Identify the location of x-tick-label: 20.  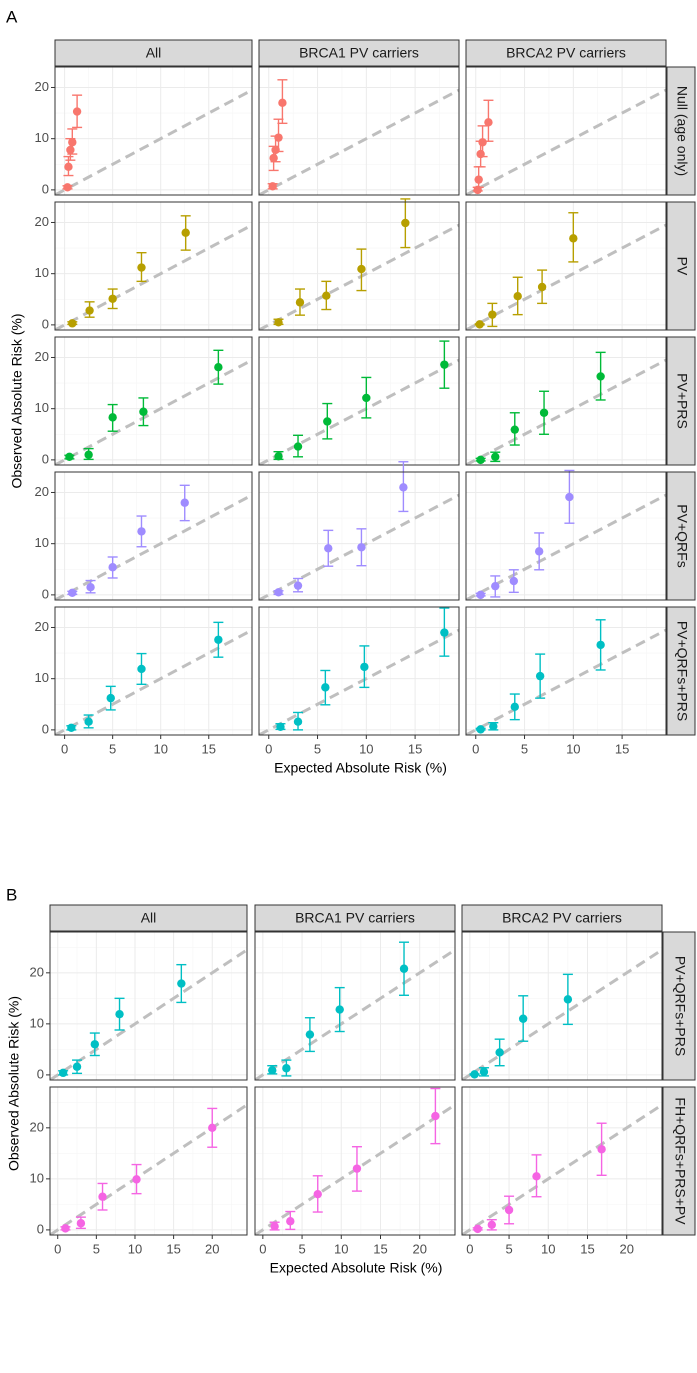
(626, 1248).